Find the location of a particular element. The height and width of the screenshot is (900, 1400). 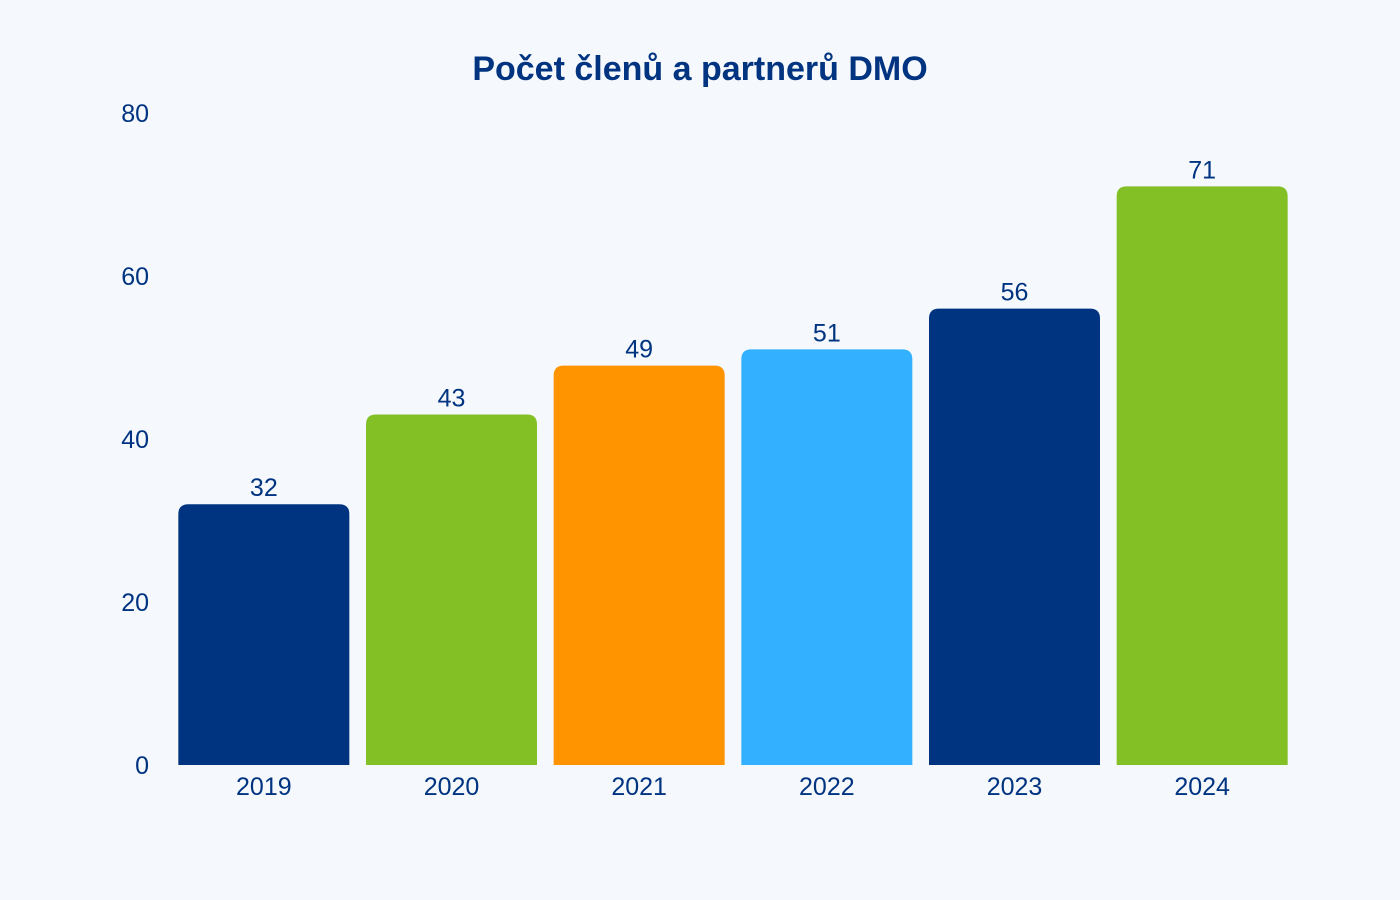

x-tick-label-2024: 2024 is located at coordinates (1202, 787).